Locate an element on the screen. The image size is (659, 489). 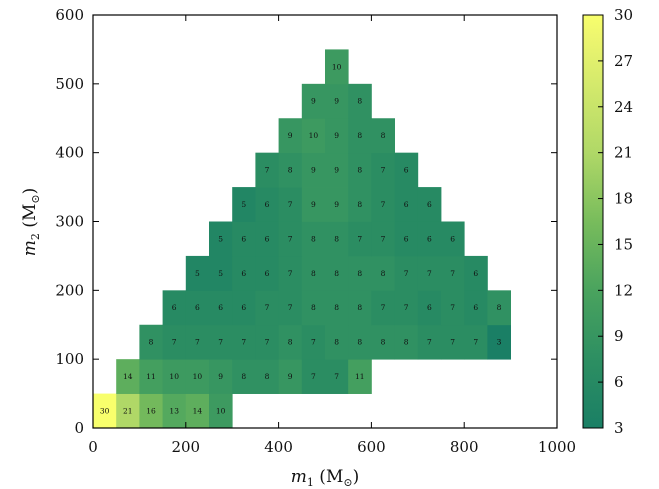
colorbar-tick-label: 6 is located at coordinates (619, 382).